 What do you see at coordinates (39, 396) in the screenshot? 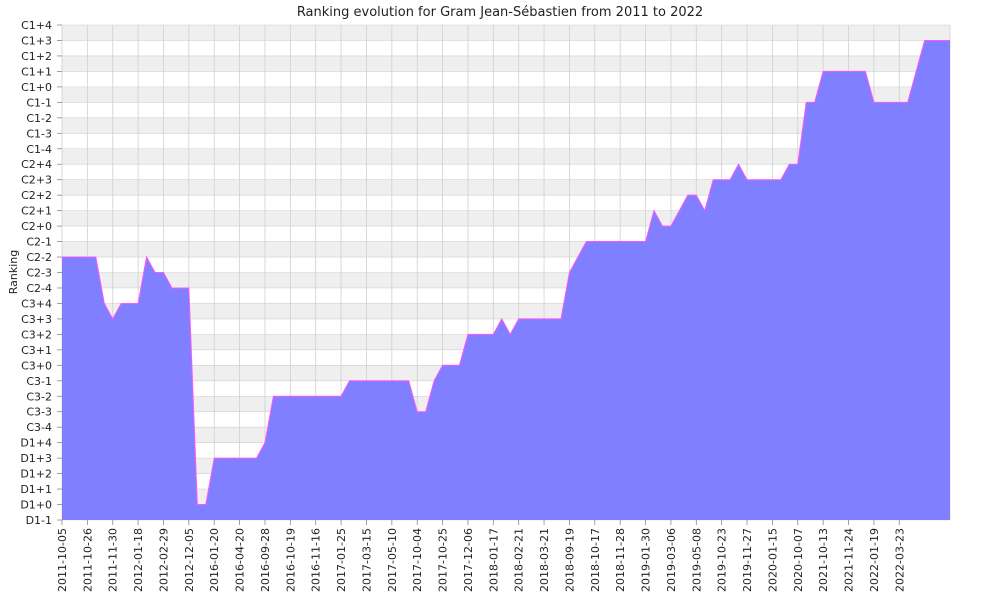
I see `y-tick-label: C3-2` at bounding box center [39, 396].